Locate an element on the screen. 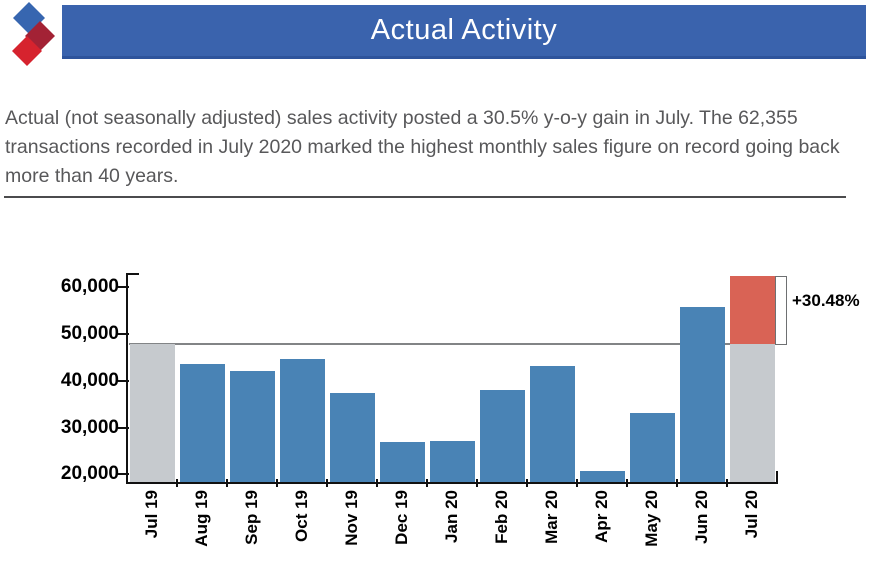 This screenshot has height=570, width=871. yoy-gain-label: +30.48% is located at coordinates (826, 300).